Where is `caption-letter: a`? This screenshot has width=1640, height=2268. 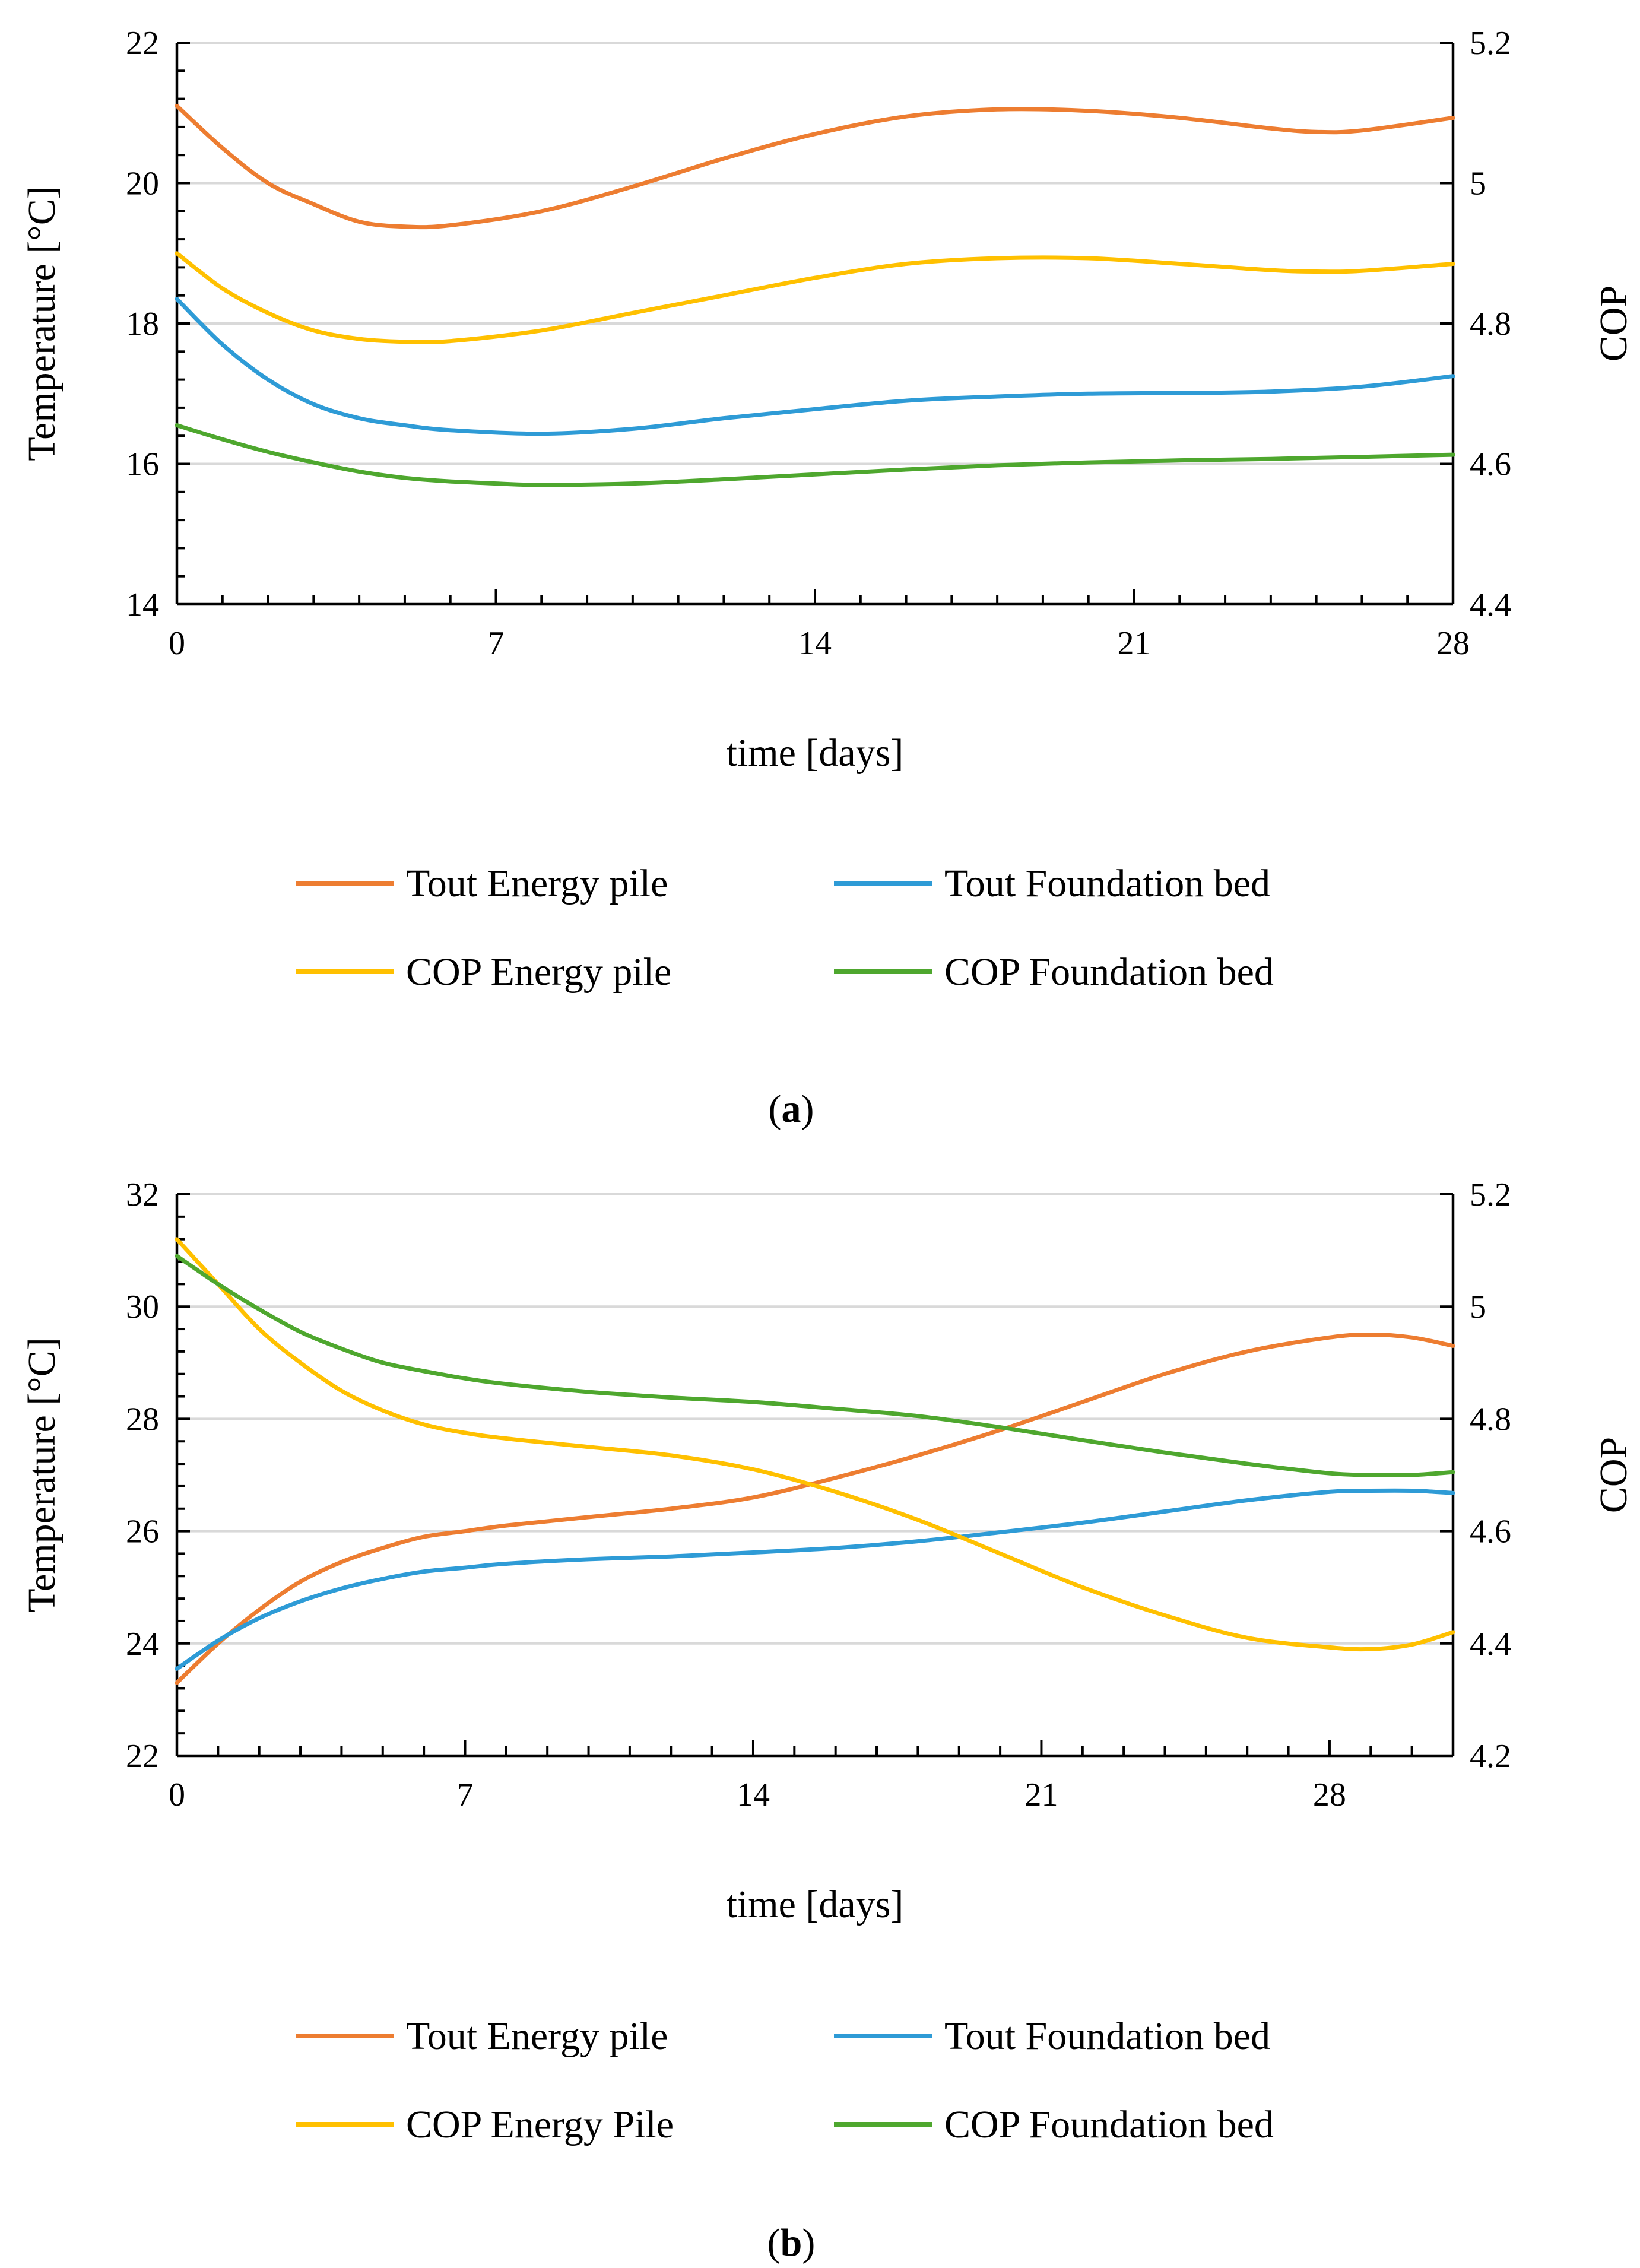
caption-letter: a is located at coordinates (792, 1109).